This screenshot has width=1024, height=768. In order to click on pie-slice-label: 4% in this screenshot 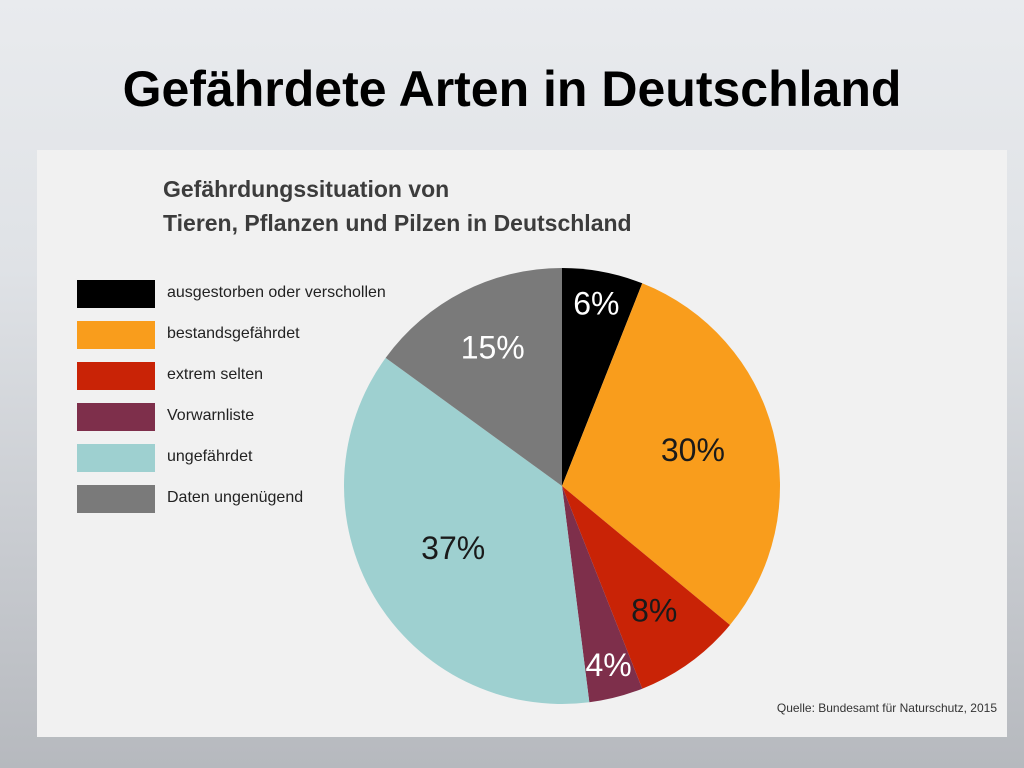, I will do `click(608, 665)`.